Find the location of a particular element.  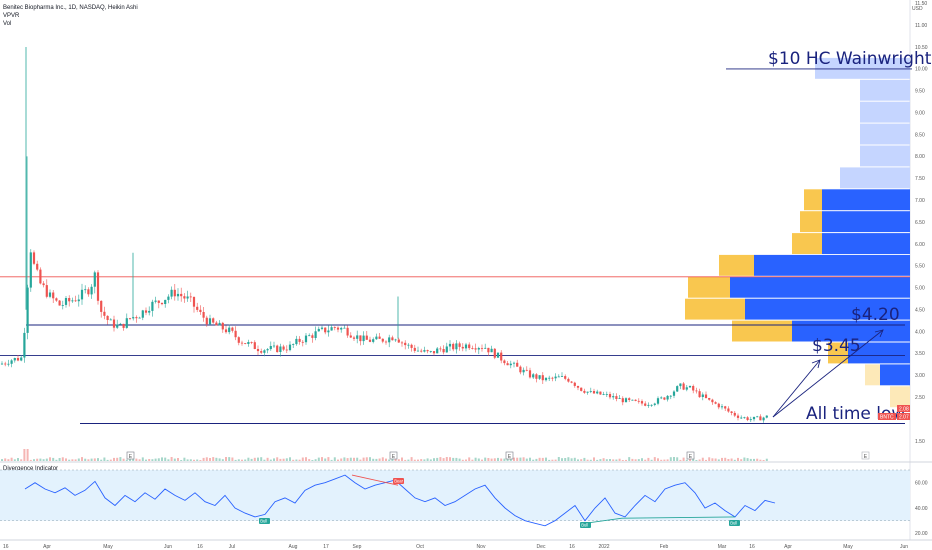

earnings-marker-label: E is located at coordinates (131, 457).